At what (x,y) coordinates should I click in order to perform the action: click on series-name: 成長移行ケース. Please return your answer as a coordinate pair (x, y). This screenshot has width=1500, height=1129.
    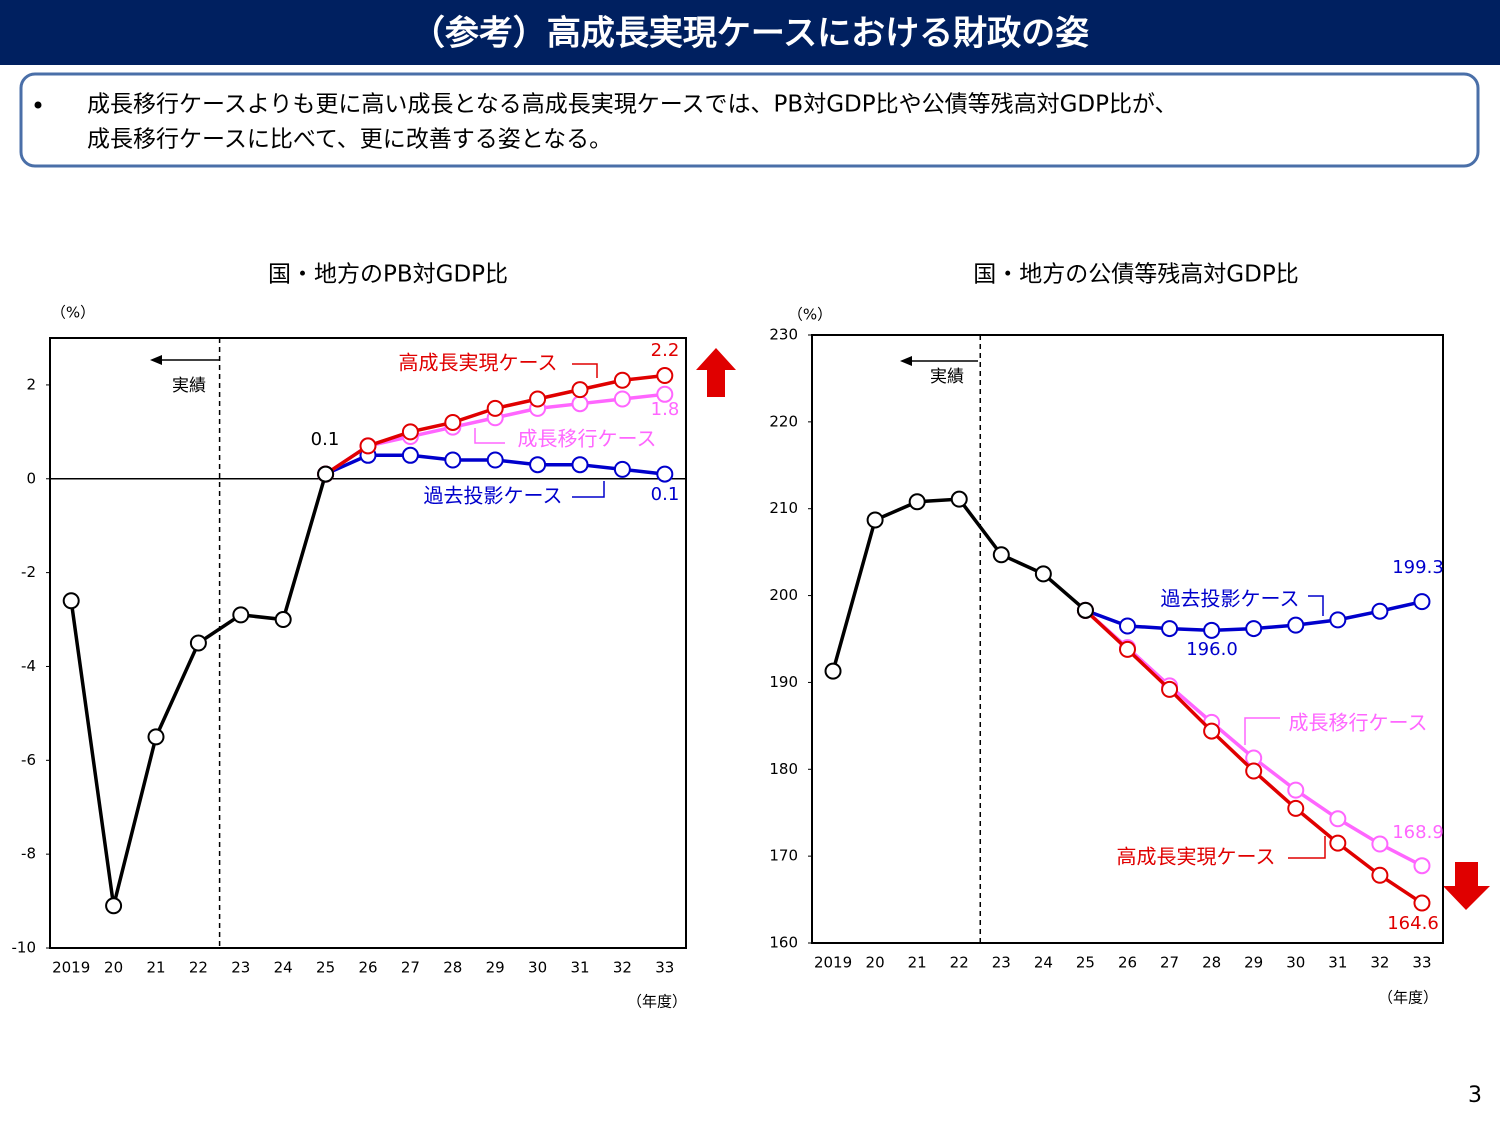
    Looking at the image, I should click on (587, 439).